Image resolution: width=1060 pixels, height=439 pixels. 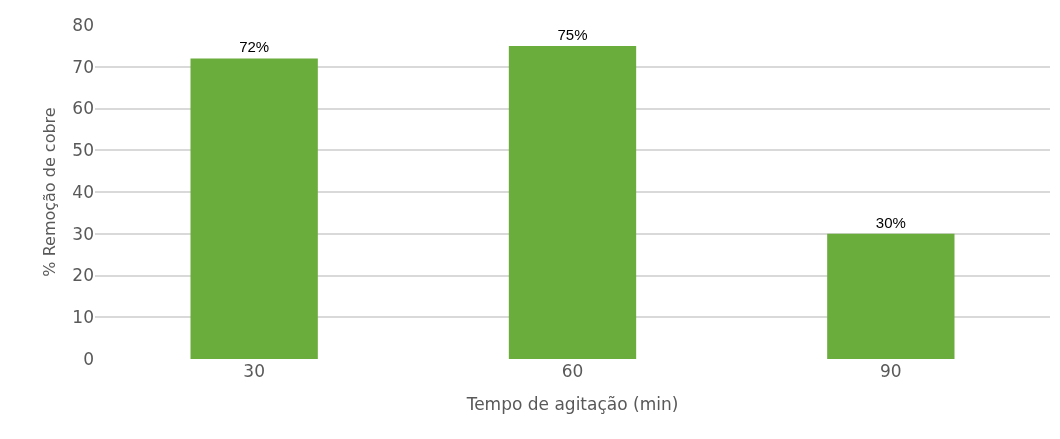 What do you see at coordinates (83, 66) in the screenshot?
I see `y-tick-label: 70` at bounding box center [83, 66].